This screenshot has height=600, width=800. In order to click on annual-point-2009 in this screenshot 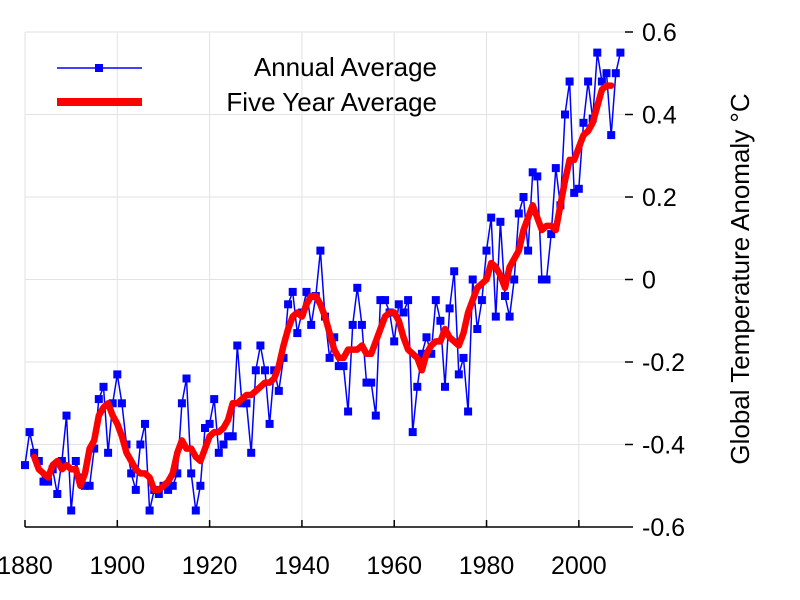, I will do `click(620, 52)`.